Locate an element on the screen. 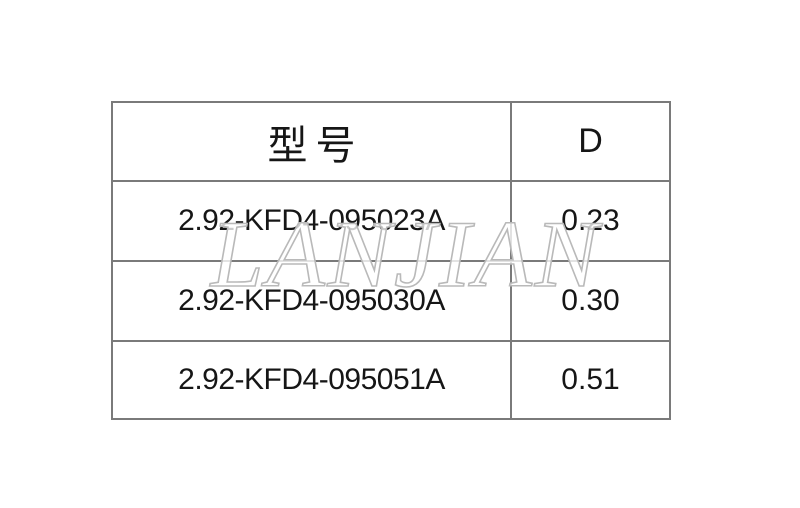 The width and height of the screenshot is (800, 508). d-value: 0.51 is located at coordinates (590, 379).